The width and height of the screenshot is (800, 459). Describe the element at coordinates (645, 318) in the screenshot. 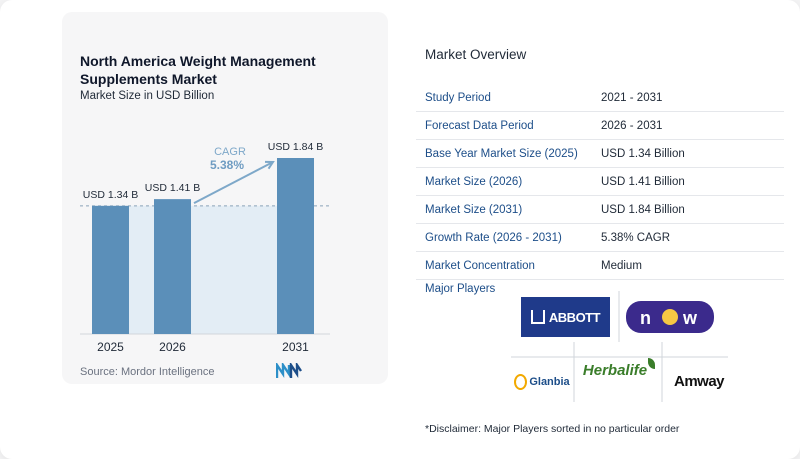

I see `svg-text: n` at that location.